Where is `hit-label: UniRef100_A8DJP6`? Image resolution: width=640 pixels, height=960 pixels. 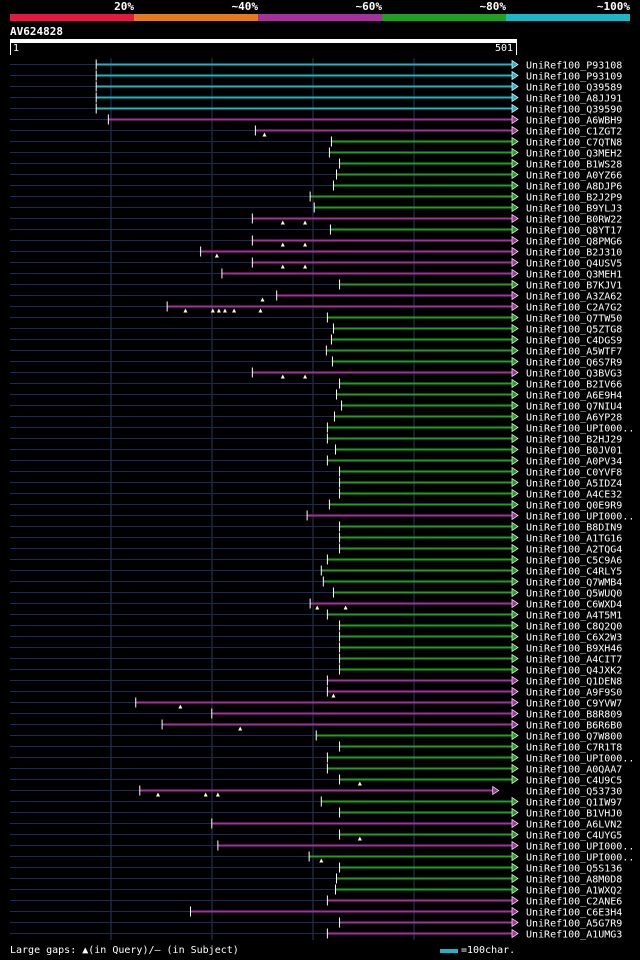 hit-label: UniRef100_A8DJP6 is located at coordinates (574, 187).